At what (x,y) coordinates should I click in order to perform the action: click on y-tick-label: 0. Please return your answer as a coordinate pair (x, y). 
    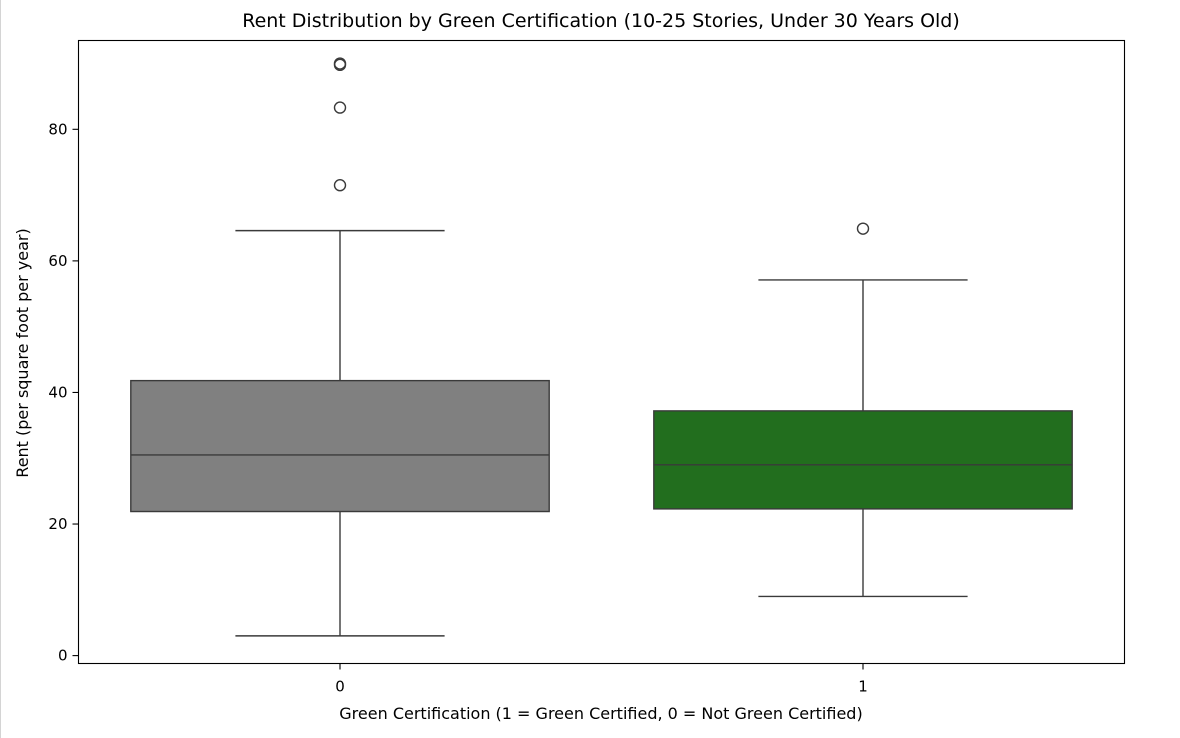
    Looking at the image, I should click on (63, 656).